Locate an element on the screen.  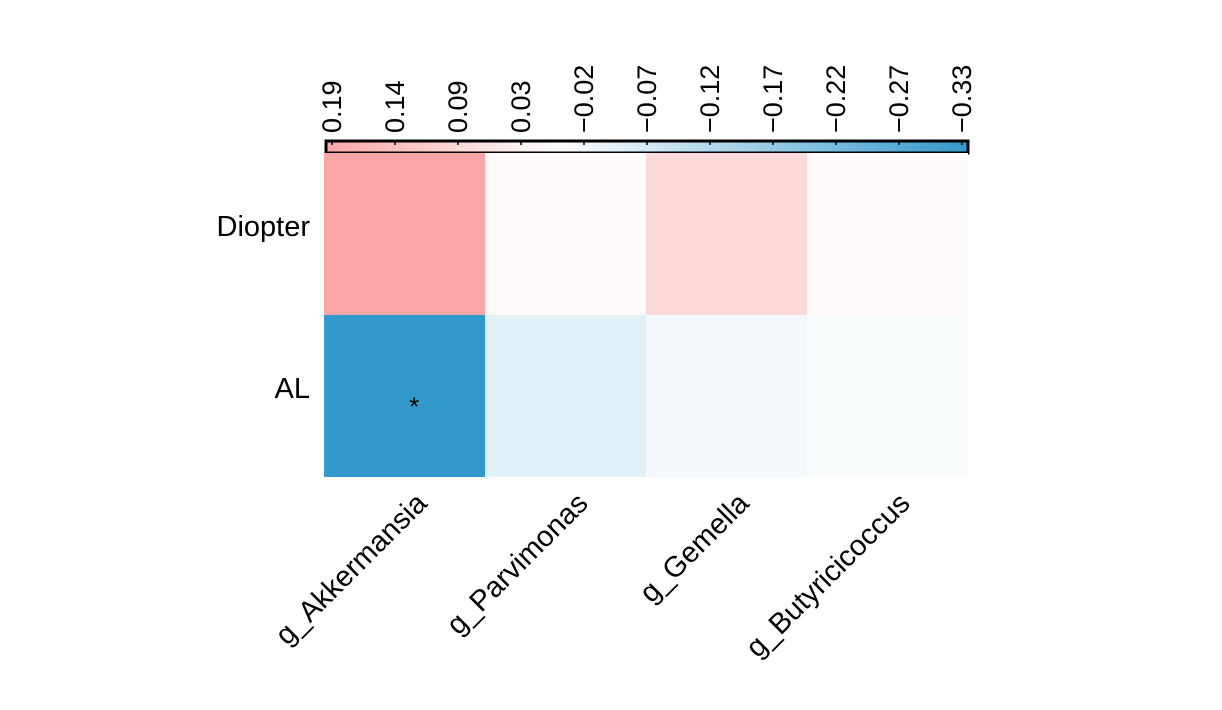
colorbar-tick-label: 0.03 is located at coordinates (521, 106).